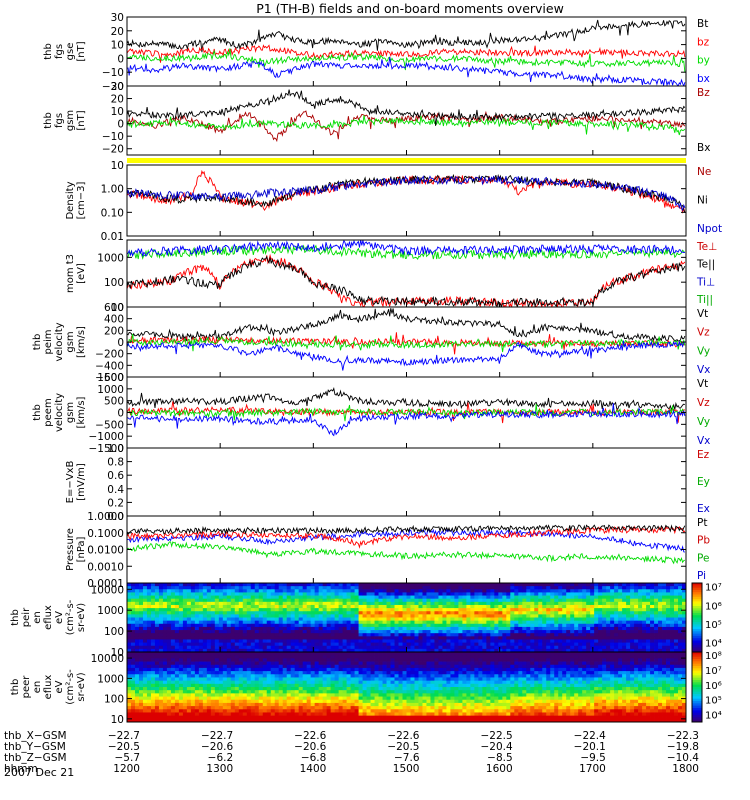  What do you see at coordinates (70, 273) in the screenshot?
I see `y-label-line: mom t3` at bounding box center [70, 273].